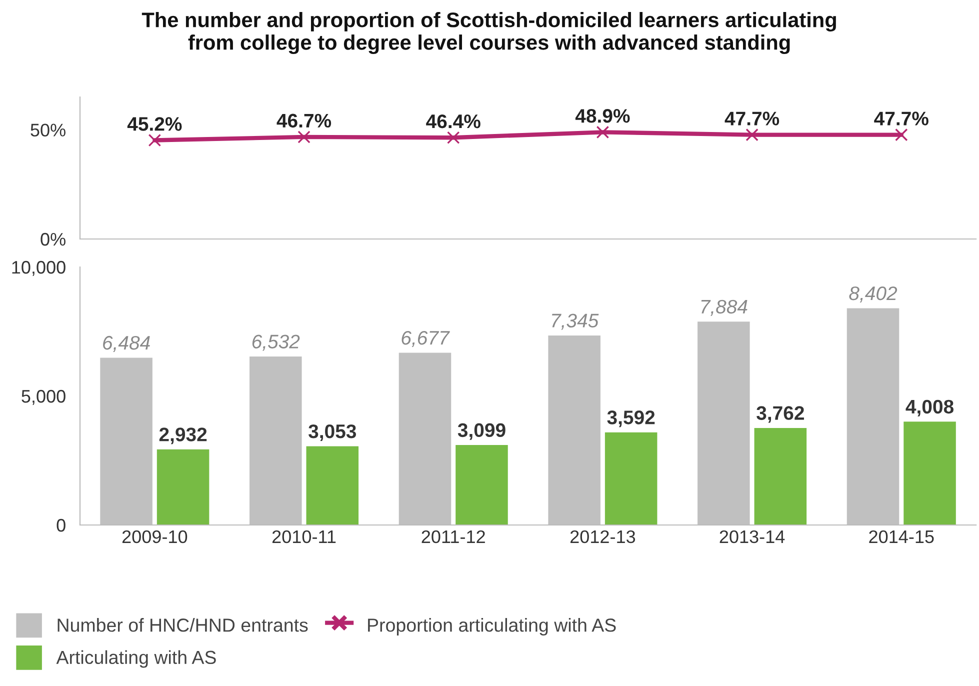 This screenshot has height=686, width=979. What do you see at coordinates (489, 33) in the screenshot?
I see `chart-title: The number and proportion of Scottish-domiciled learners articulating from college to degree level courses with advanced standing` at bounding box center [489, 33].